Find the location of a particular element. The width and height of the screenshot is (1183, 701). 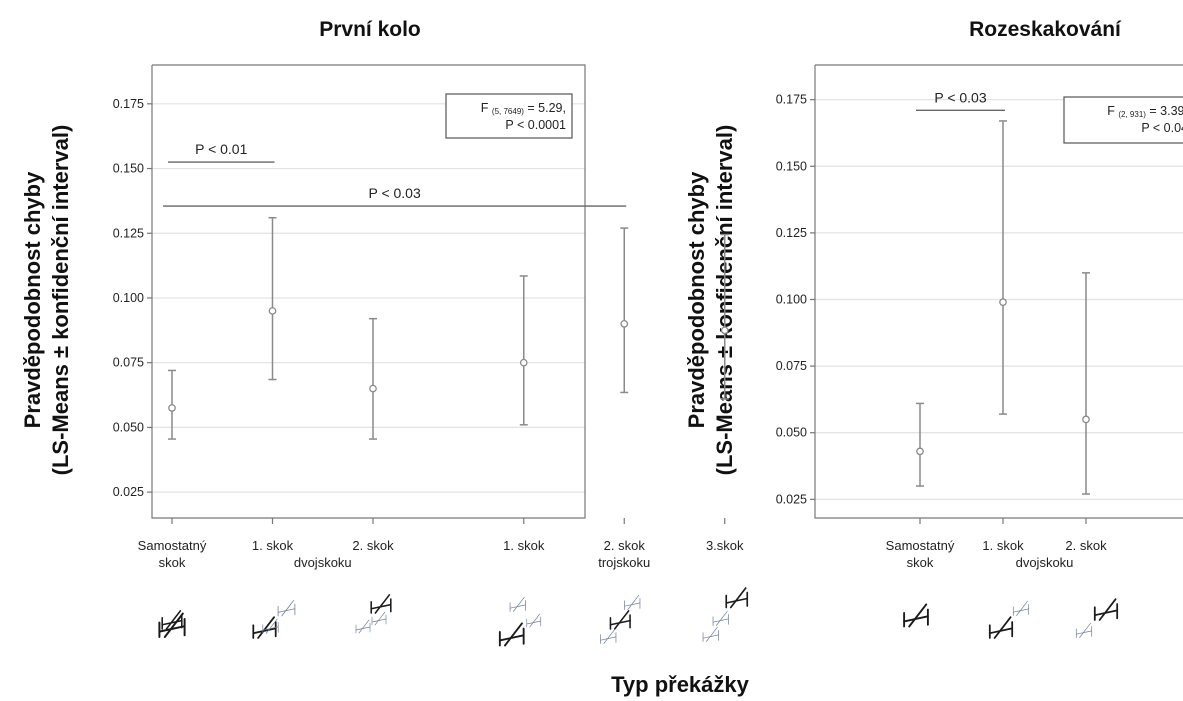

double-combination-second-icon is located at coordinates (1097, 618).